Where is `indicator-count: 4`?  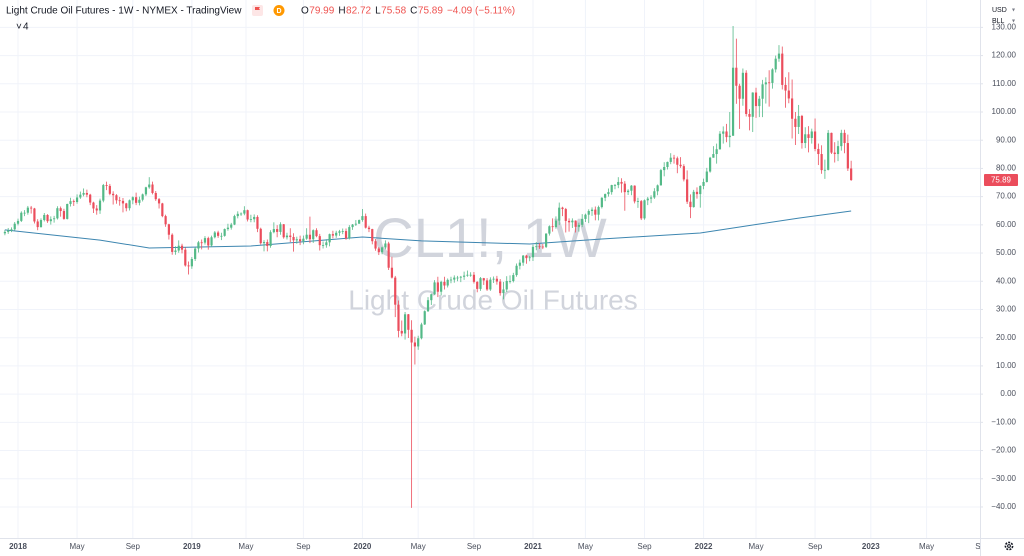
indicator-count: 4 is located at coordinates (26, 27).